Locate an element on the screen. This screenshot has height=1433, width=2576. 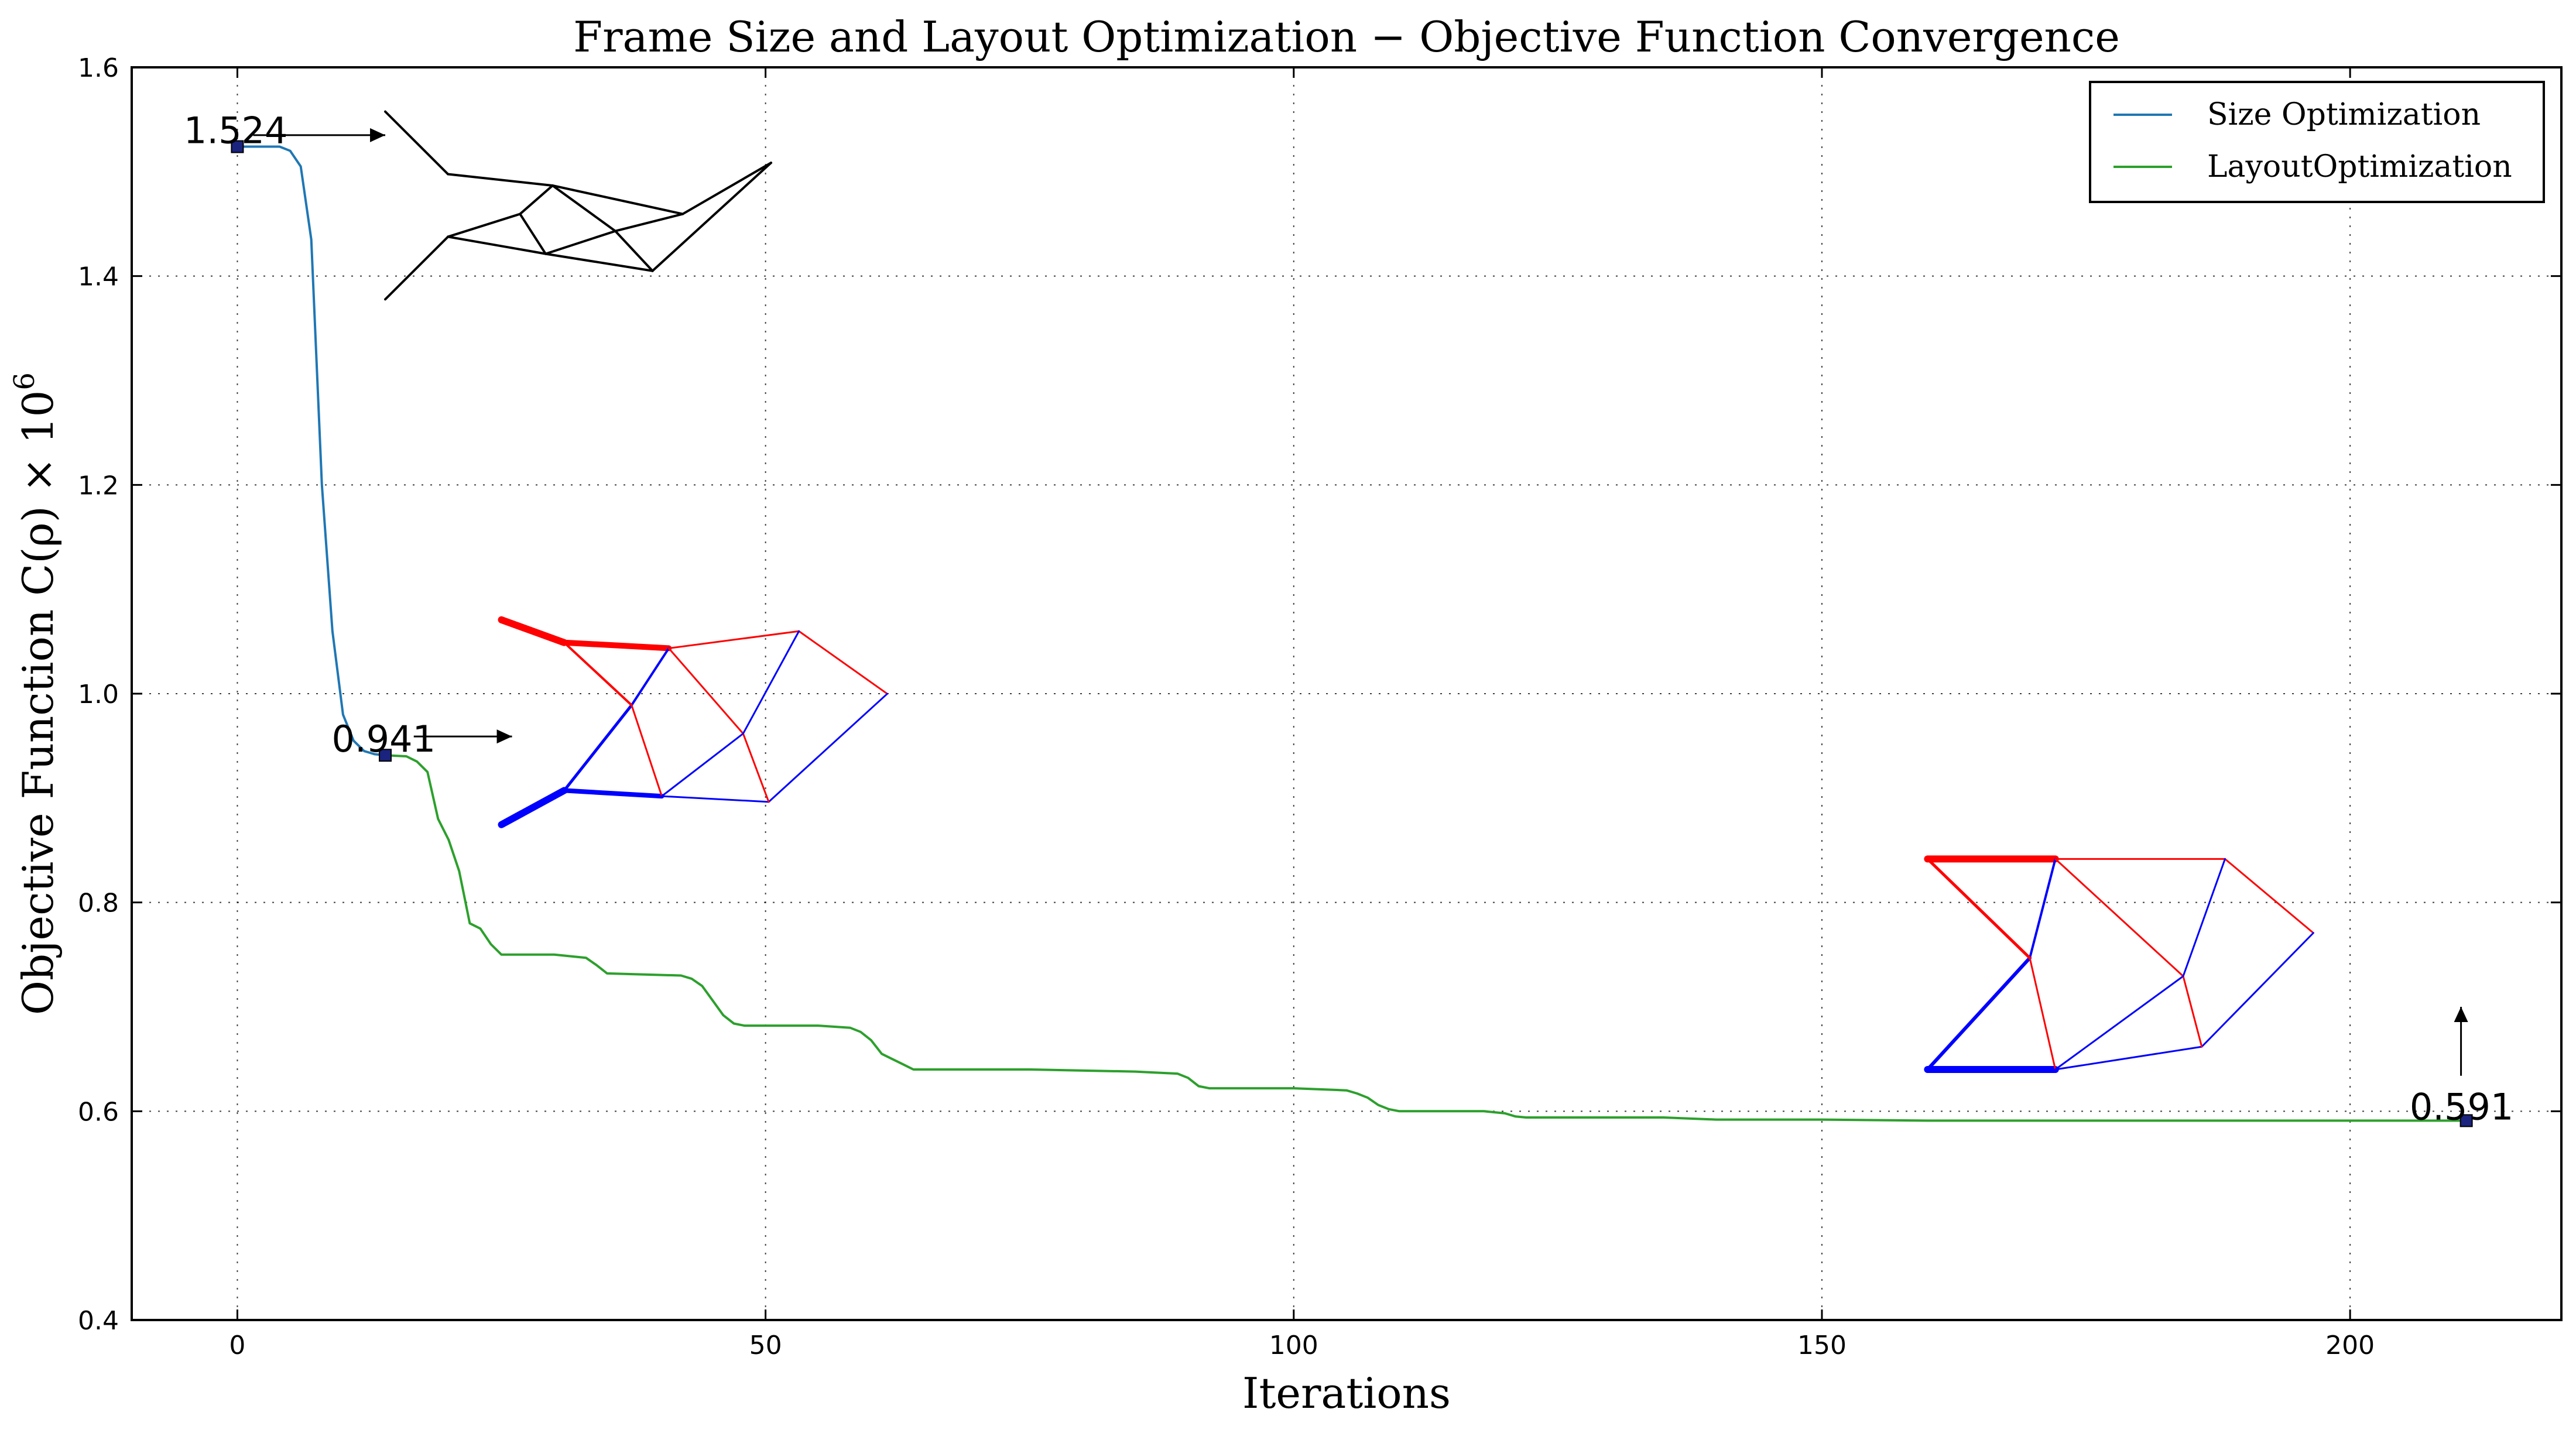
marker-value-label-2: 0.591 is located at coordinates (2462, 1106).